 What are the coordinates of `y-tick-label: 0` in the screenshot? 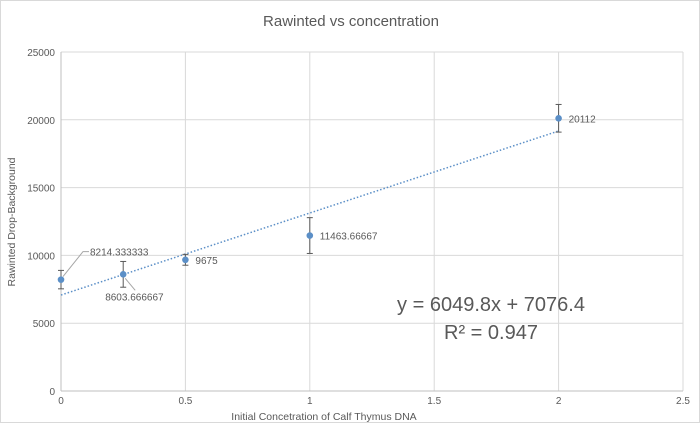 It's located at (52, 392).